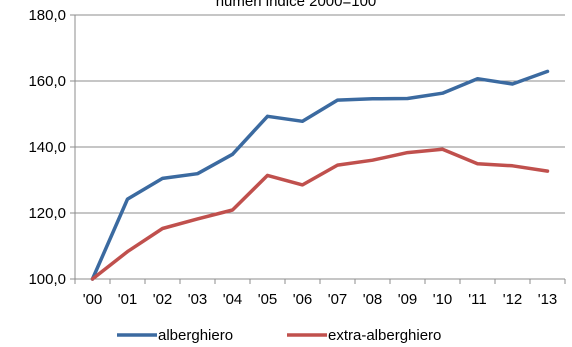 This screenshot has height=347, width=572. I want to click on x-tick-label: '09, so click(408, 299).